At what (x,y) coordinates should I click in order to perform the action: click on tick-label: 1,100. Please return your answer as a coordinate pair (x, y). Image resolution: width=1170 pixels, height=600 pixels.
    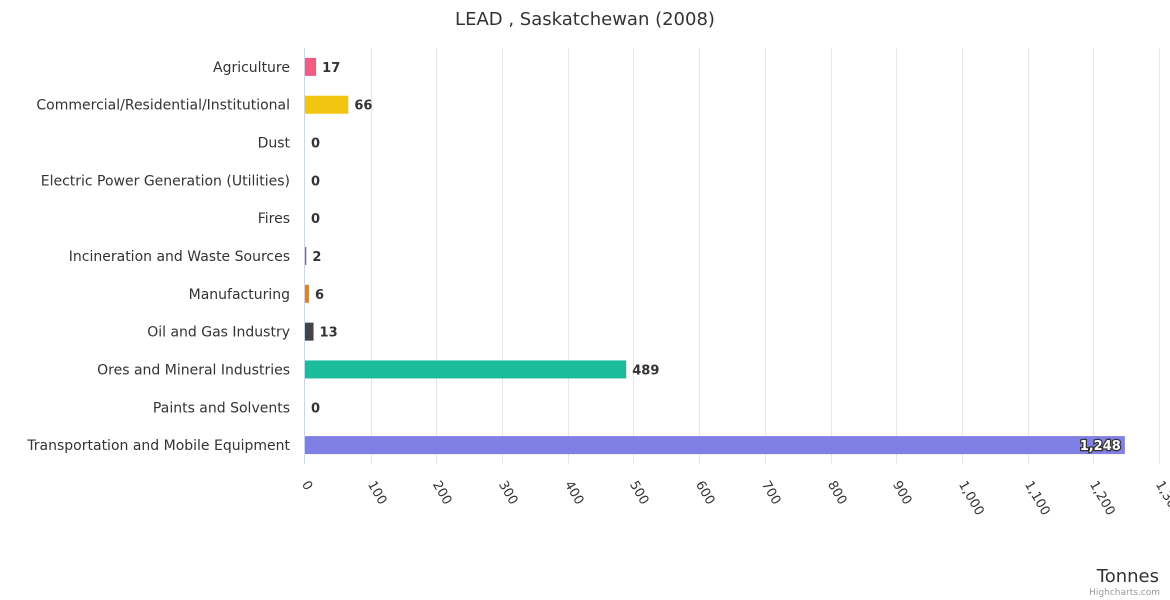
    Looking at the image, I should click on (1037, 499).